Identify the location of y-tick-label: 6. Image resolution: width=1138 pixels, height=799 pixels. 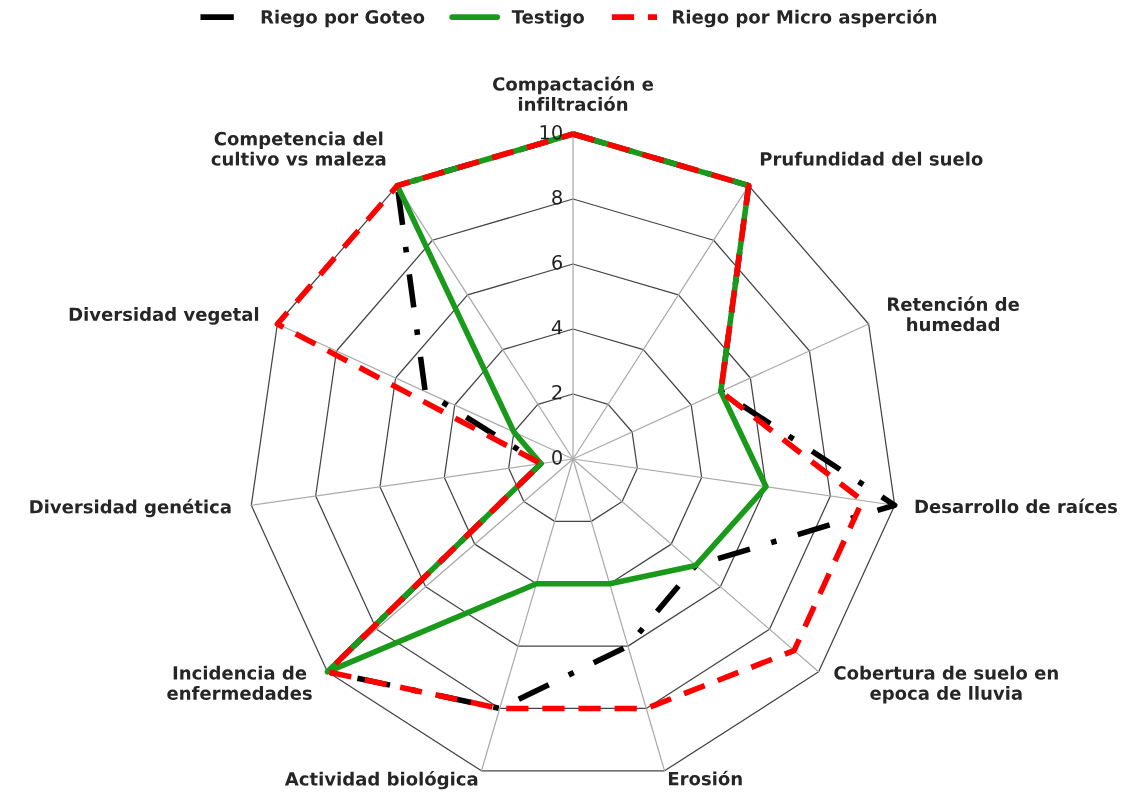
(557, 262).